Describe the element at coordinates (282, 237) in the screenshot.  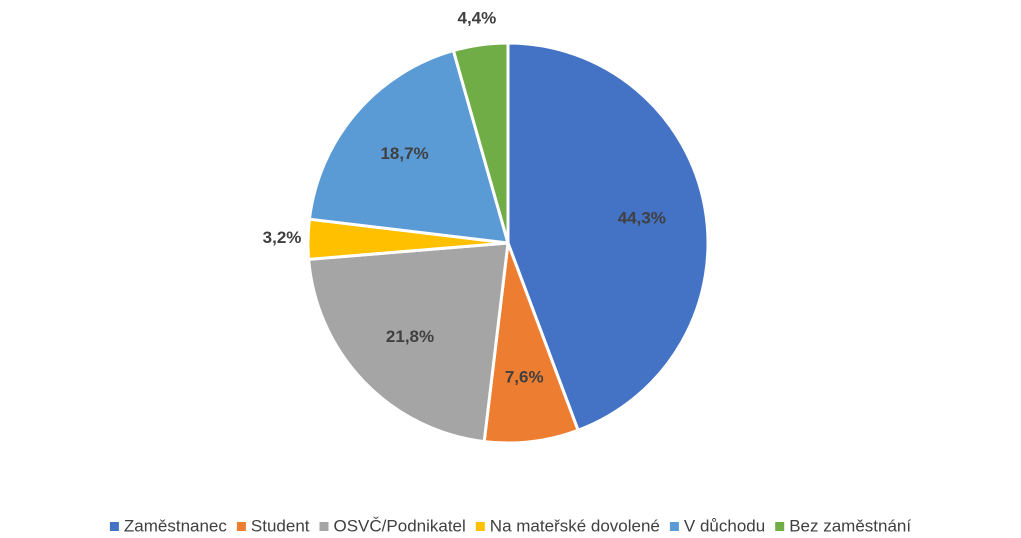
I see `data-label: 3,2%` at that location.